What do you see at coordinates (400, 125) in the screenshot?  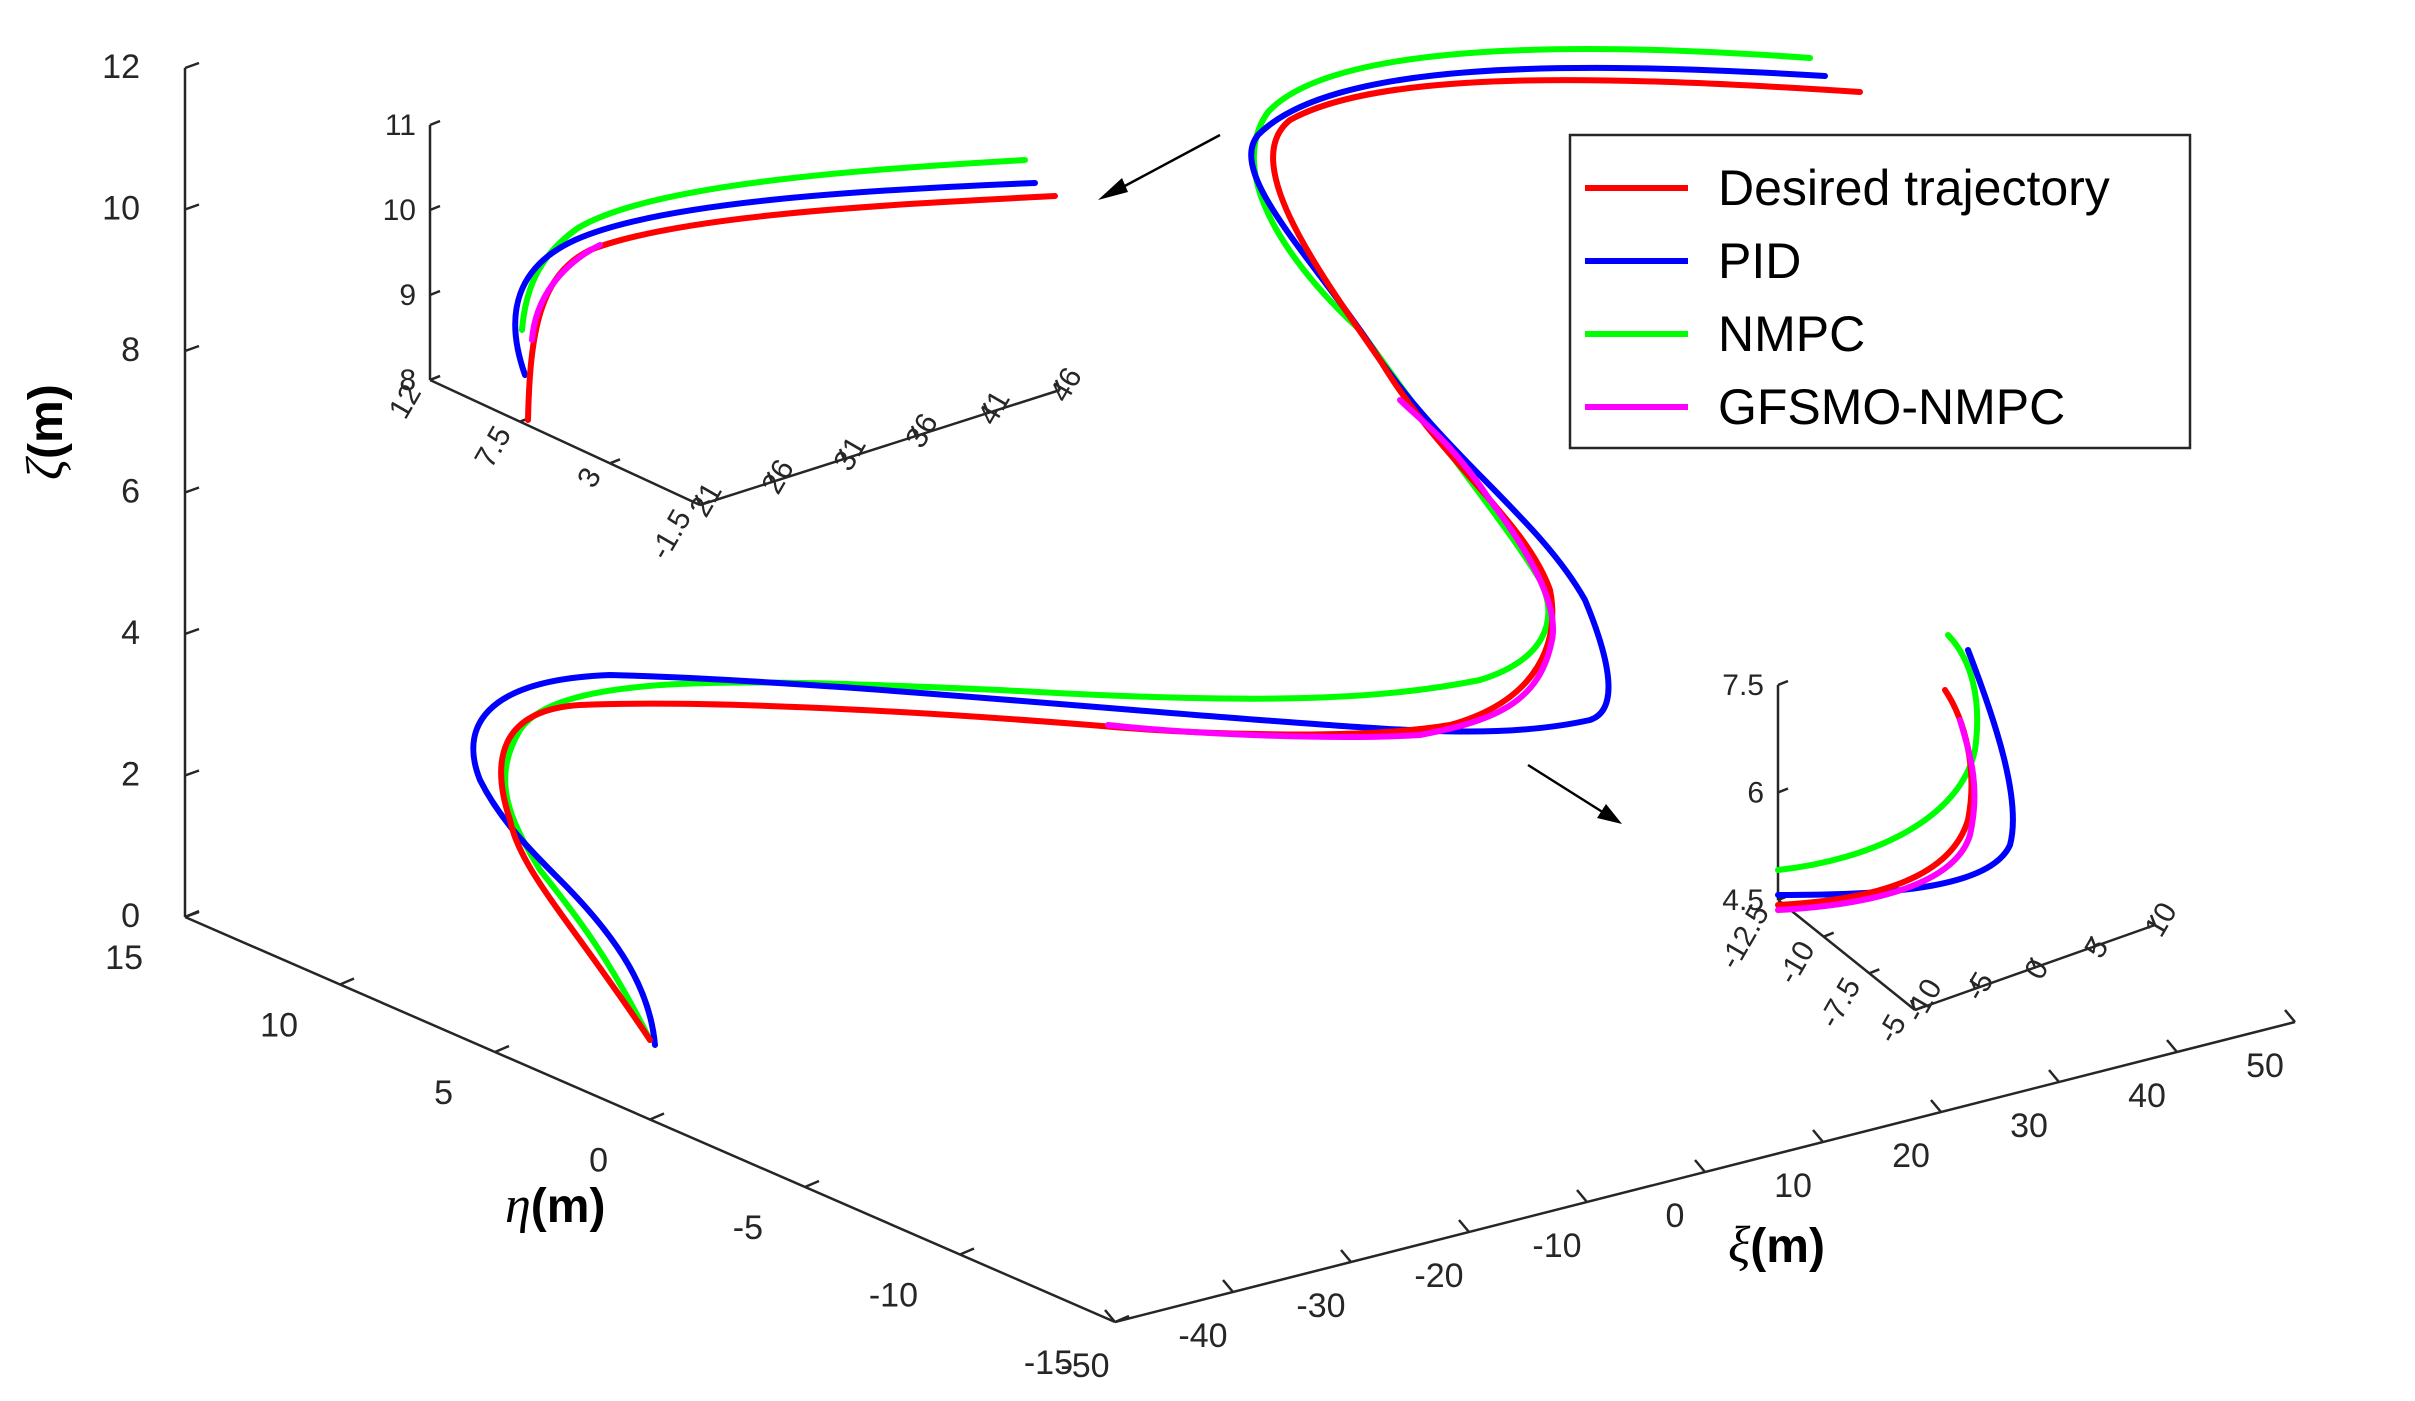 I see `inset-z-tick-label: 11` at bounding box center [400, 125].